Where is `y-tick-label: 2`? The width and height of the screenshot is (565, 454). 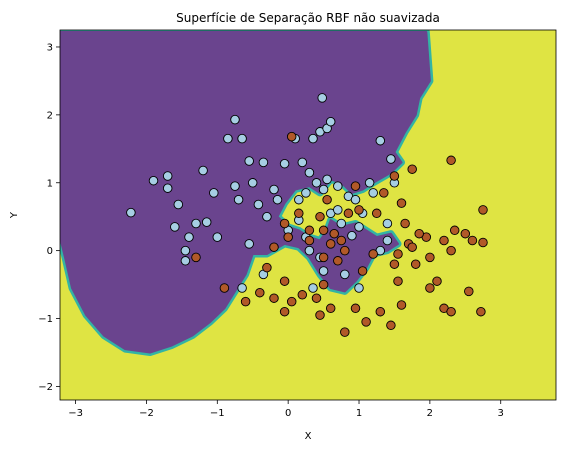 y-tick-label: 2 is located at coordinates (50, 115).